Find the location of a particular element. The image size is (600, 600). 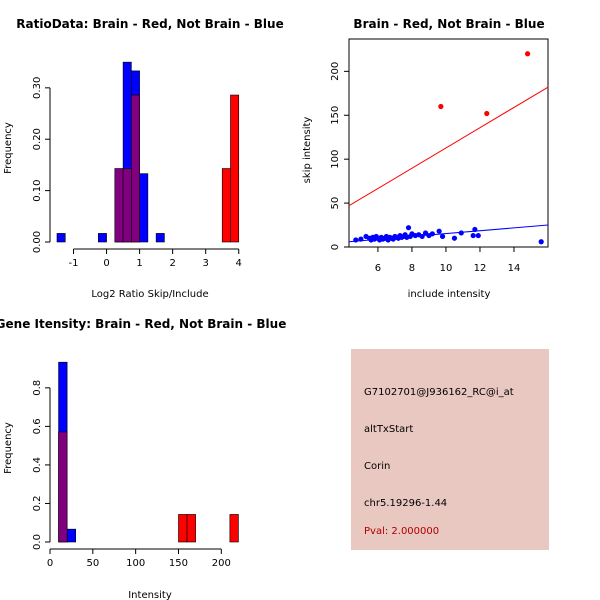

gene-intensity-x-tick-label: 100 is located at coordinates (135, 563).